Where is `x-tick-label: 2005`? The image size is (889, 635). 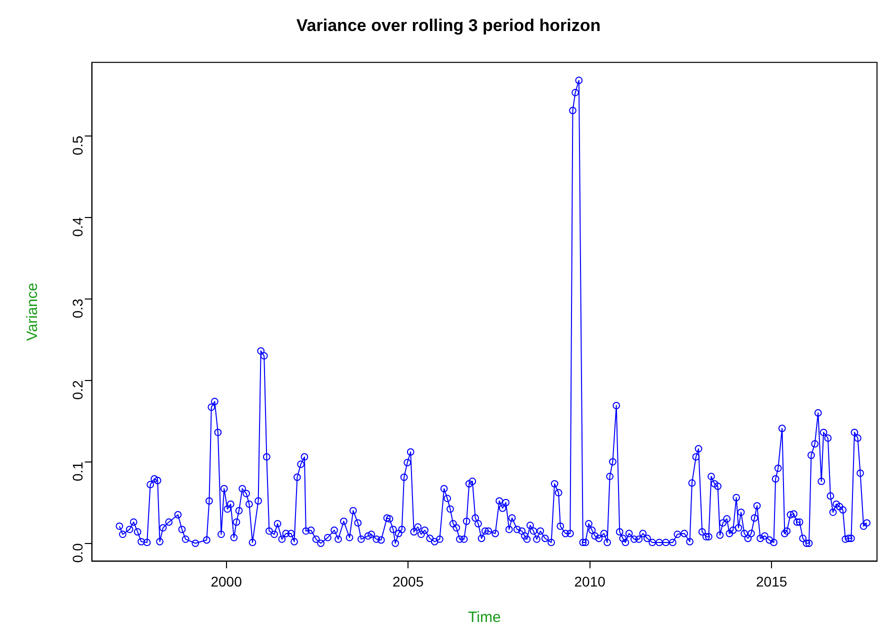
x-tick-label: 2005 is located at coordinates (408, 581).